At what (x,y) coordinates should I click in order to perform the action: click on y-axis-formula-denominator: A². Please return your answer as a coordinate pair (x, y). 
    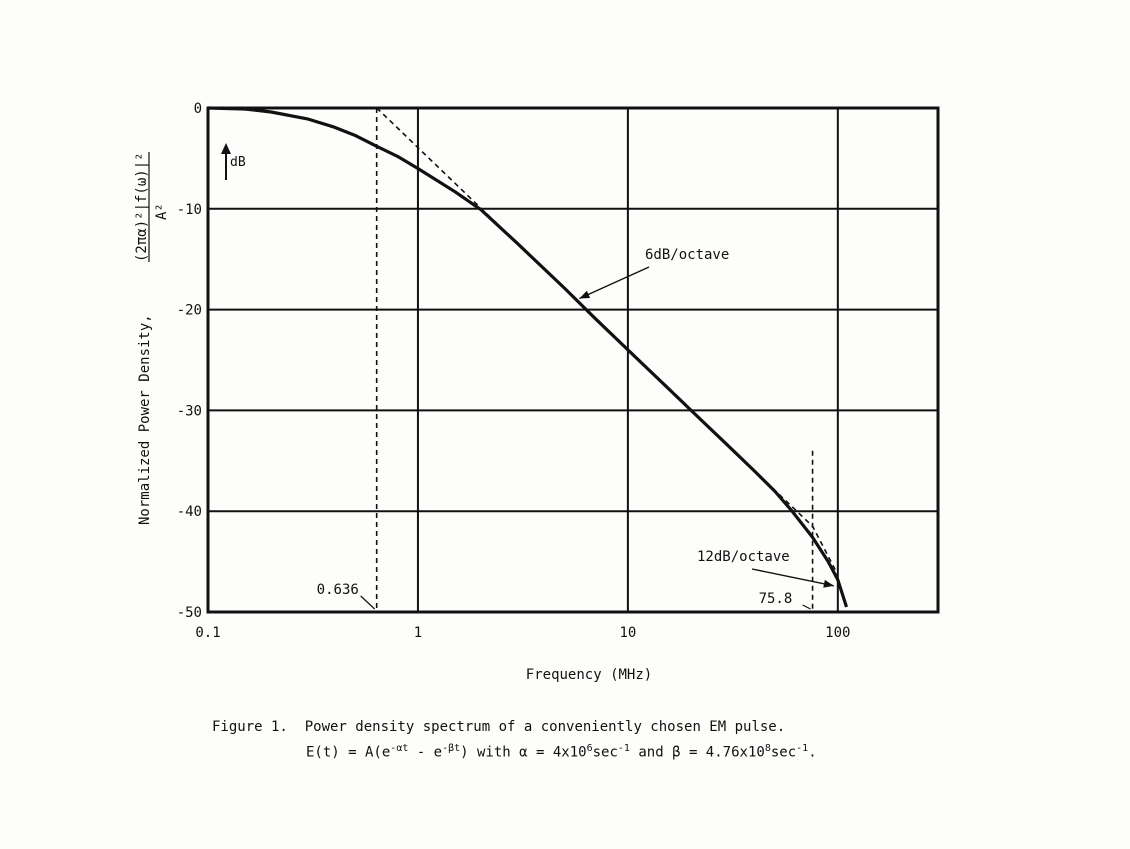
    Looking at the image, I should click on (162, 211).